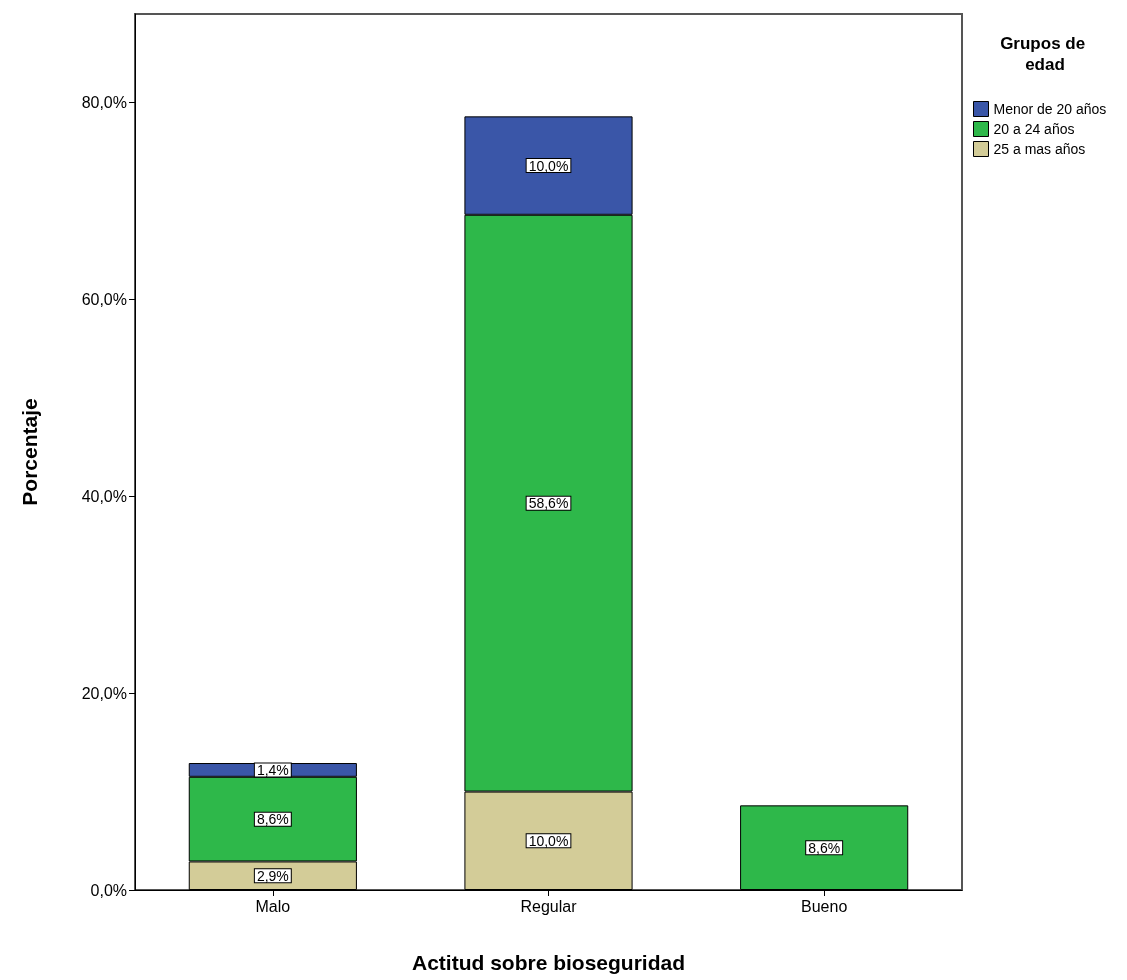  What do you see at coordinates (272, 875) in the screenshot?
I see `data-label: 2,9%` at bounding box center [272, 875].